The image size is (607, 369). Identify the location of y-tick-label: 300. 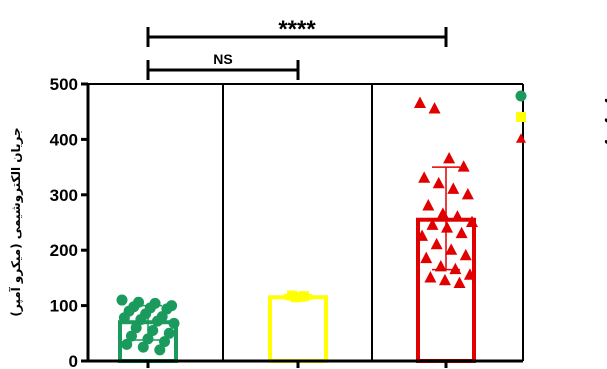
(64, 195).